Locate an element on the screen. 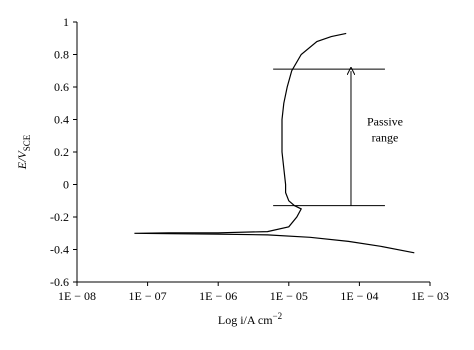  y-tick-label: 0.8 is located at coordinates (61, 55).